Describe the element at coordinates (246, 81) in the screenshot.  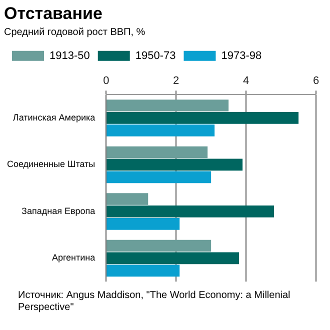
I see `x-tick-label: 4` at that location.